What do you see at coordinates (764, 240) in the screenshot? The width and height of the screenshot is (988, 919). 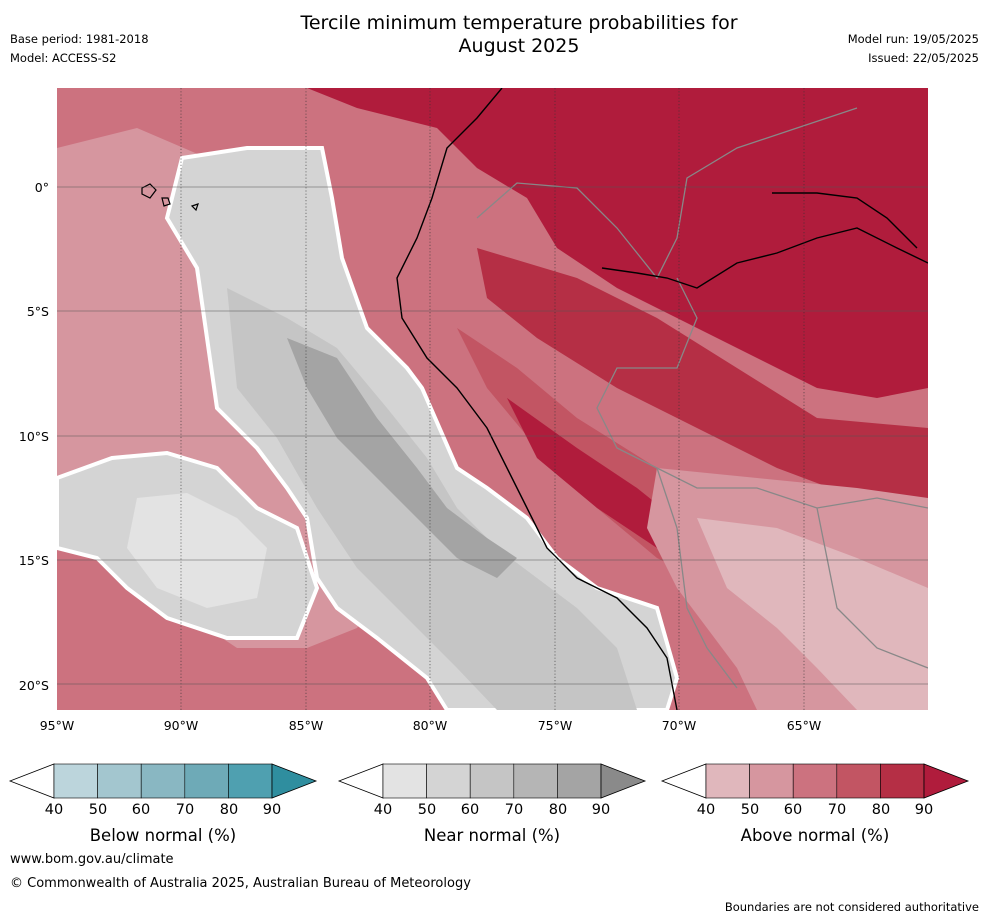 I see `amazon-river` at bounding box center [764, 240].